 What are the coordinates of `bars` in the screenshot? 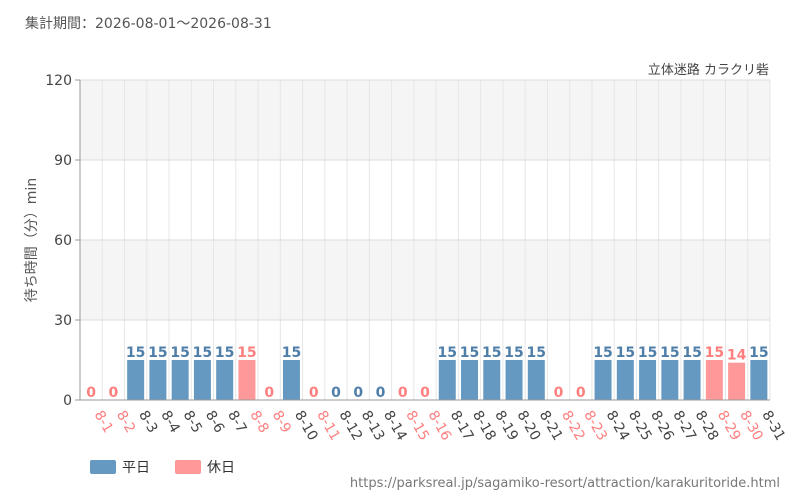 It's located at (447, 380).